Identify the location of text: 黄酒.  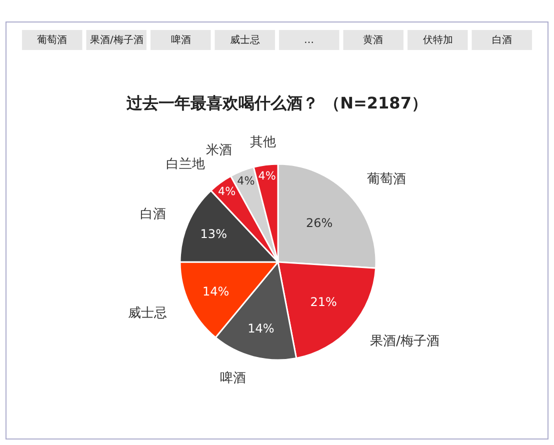
(373, 40).